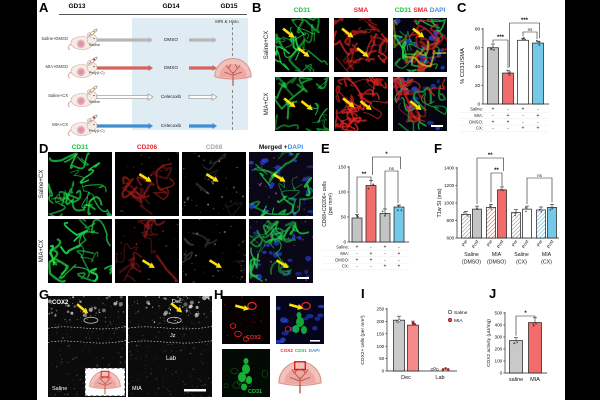 This screenshot has width=600, height=400. I want to click on x-tick-label: Dec, so click(406, 378).